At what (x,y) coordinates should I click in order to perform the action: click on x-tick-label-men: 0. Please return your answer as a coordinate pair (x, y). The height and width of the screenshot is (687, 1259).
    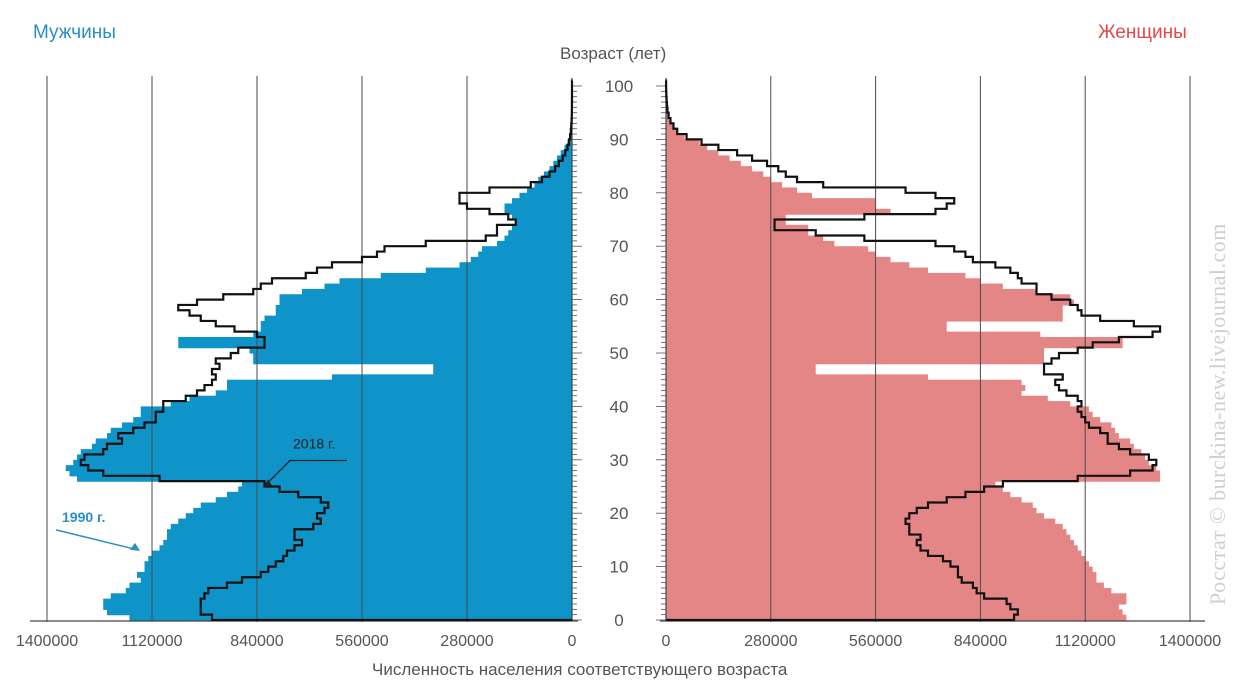
    Looking at the image, I should click on (572, 641).